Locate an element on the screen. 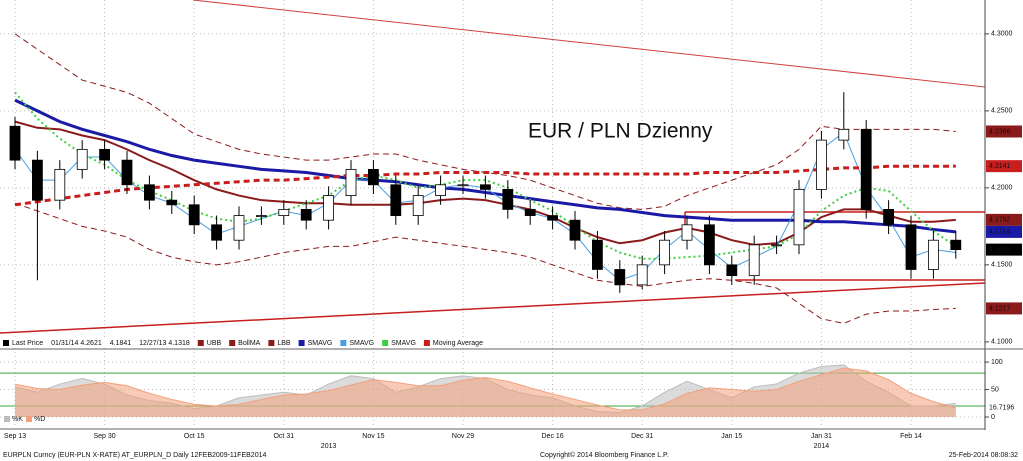 Image resolution: width=1023 pixels, height=461 pixels. y-tick-label: 4.2000 is located at coordinates (1002, 188).